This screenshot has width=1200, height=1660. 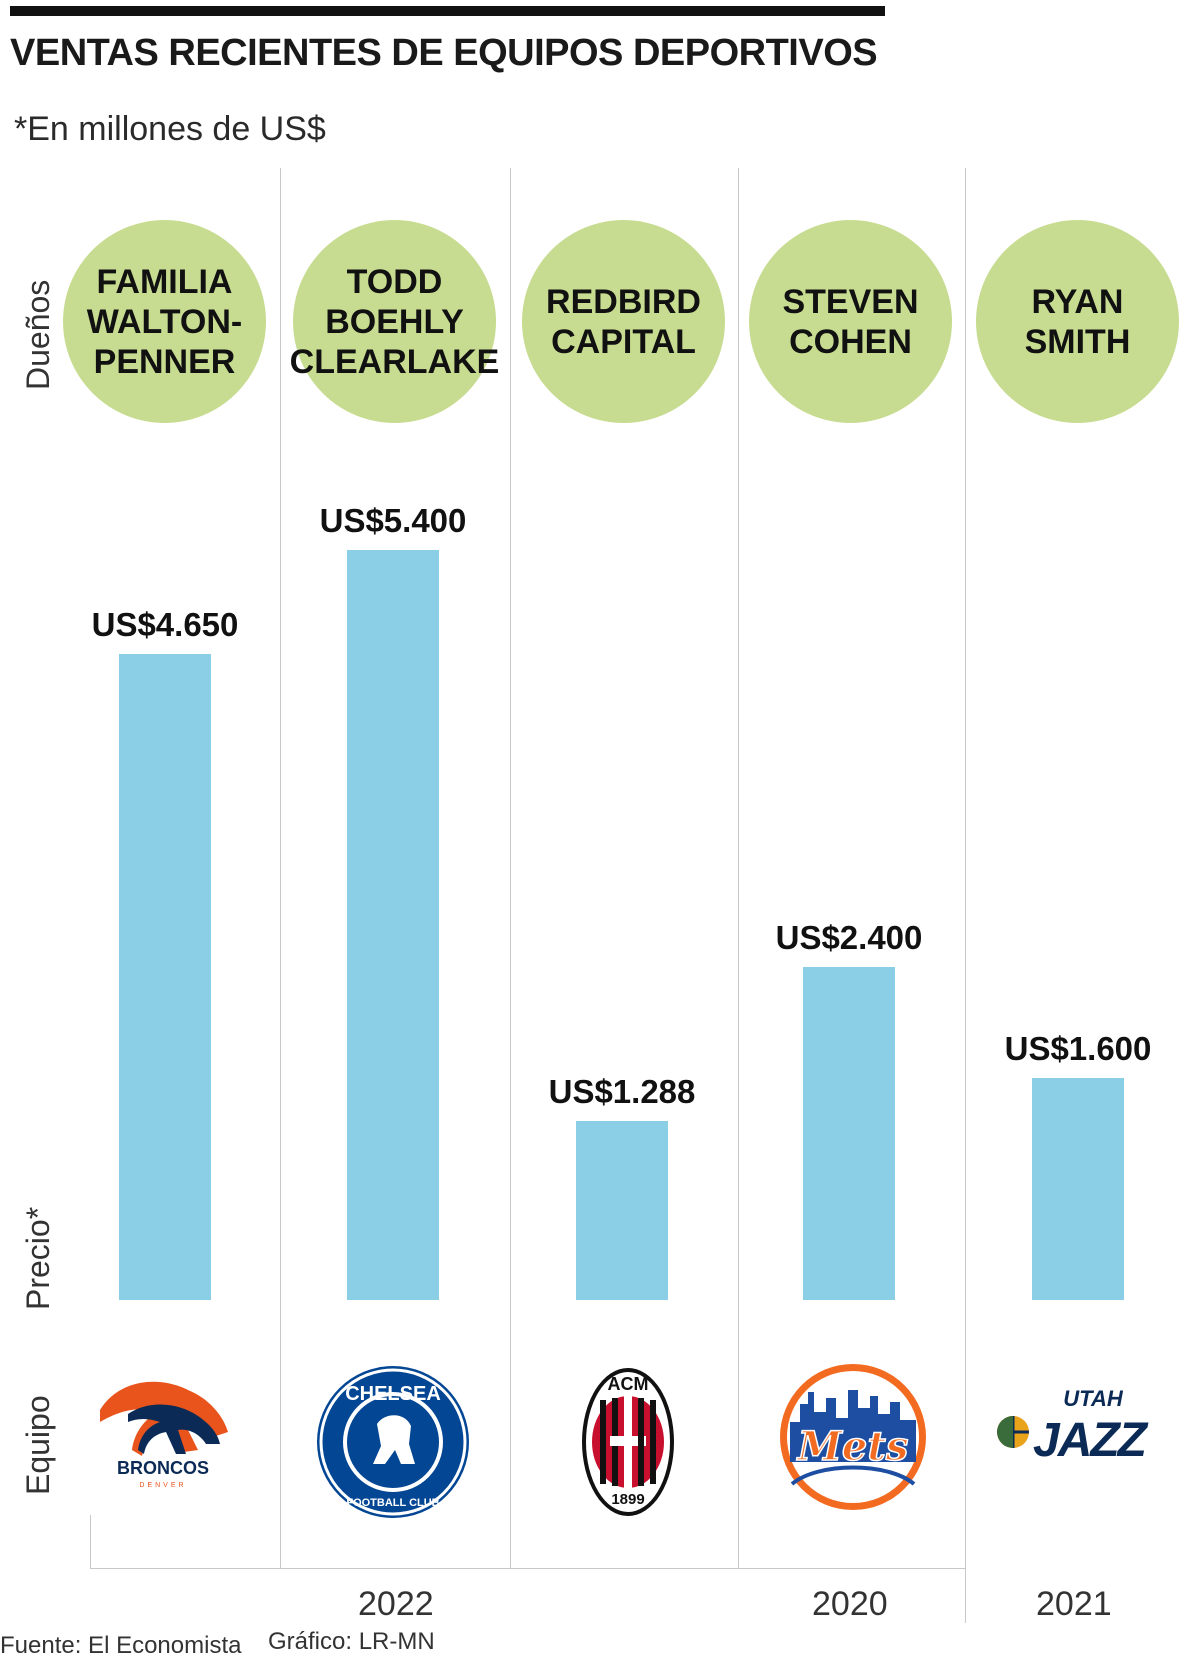 What do you see at coordinates (393, 1444) in the screenshot?
I see `chelsea-logo: CHELSEA FOOTBALL CLUB` at bounding box center [393, 1444].